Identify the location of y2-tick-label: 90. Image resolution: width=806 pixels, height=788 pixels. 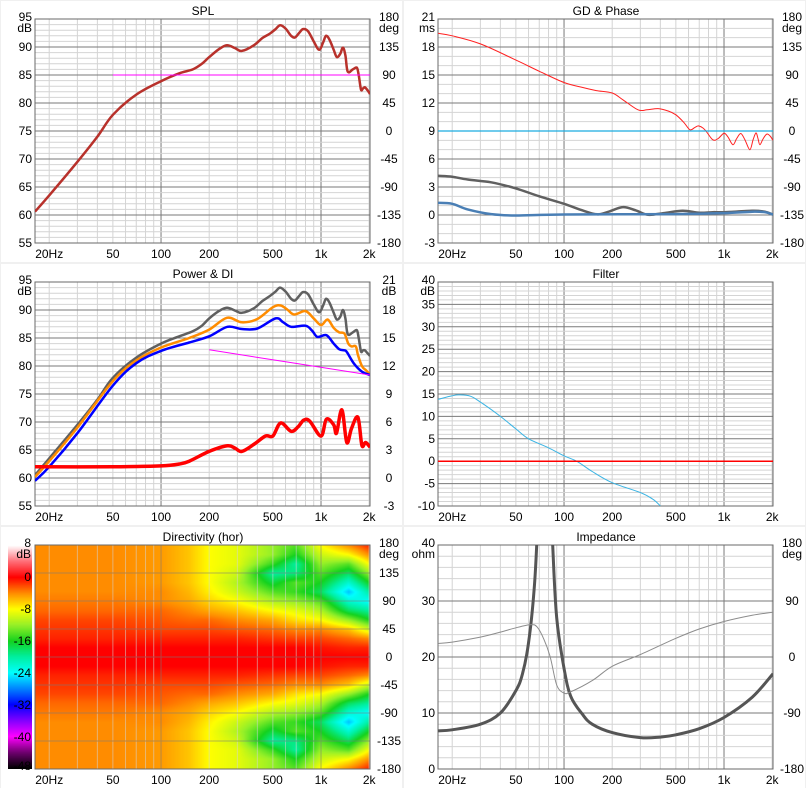
(389, 601).